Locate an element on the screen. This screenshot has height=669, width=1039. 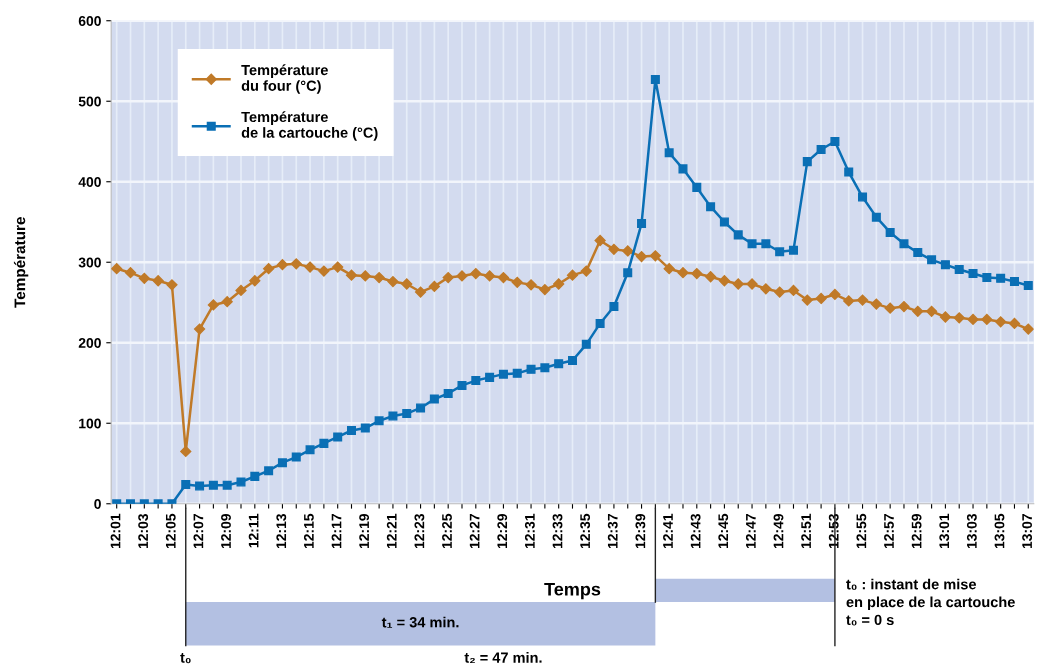
x-tick-label: 12:51 is located at coordinates (806, 531).